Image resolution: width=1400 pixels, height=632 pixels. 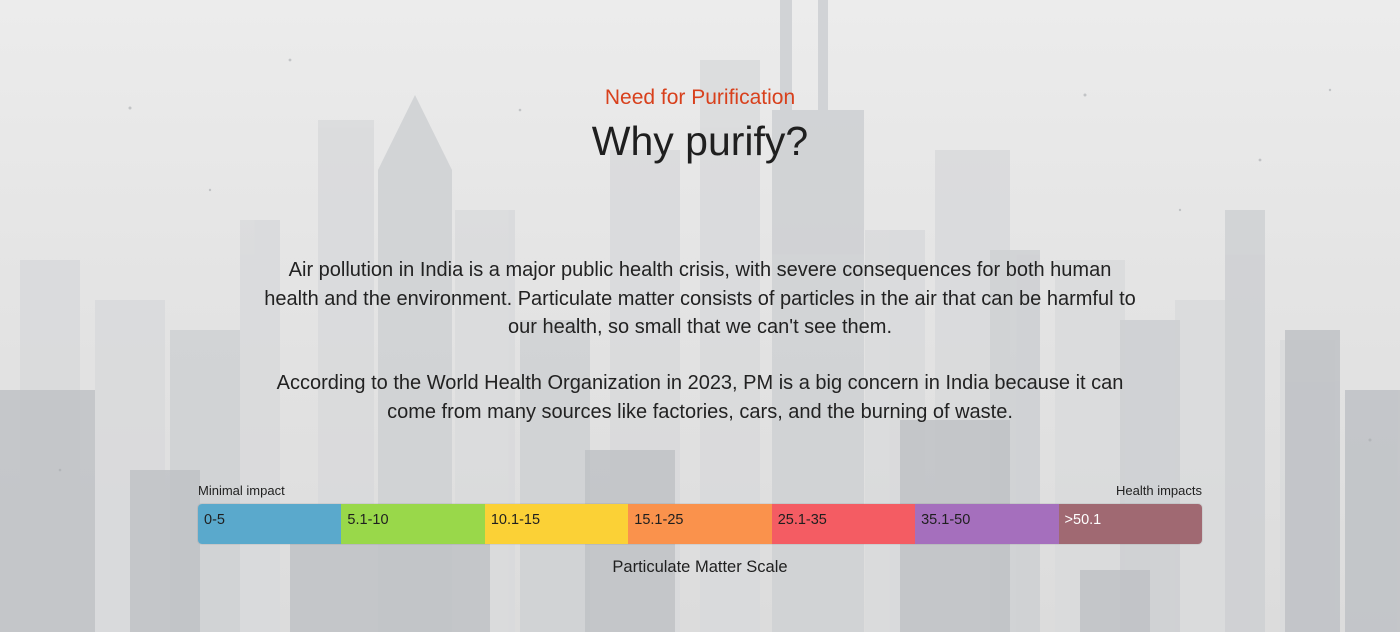 What do you see at coordinates (413, 524) in the screenshot?
I see `scale-segment-5-10: 5.1-10` at bounding box center [413, 524].